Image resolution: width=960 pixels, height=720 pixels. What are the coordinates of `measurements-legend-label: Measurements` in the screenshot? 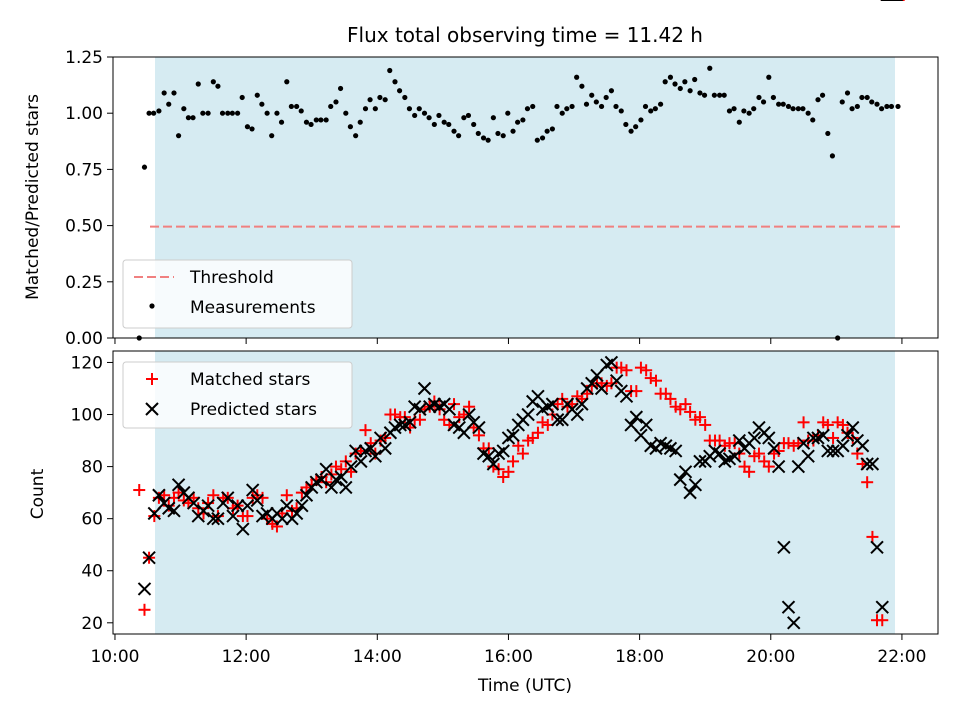 It's located at (253, 308).